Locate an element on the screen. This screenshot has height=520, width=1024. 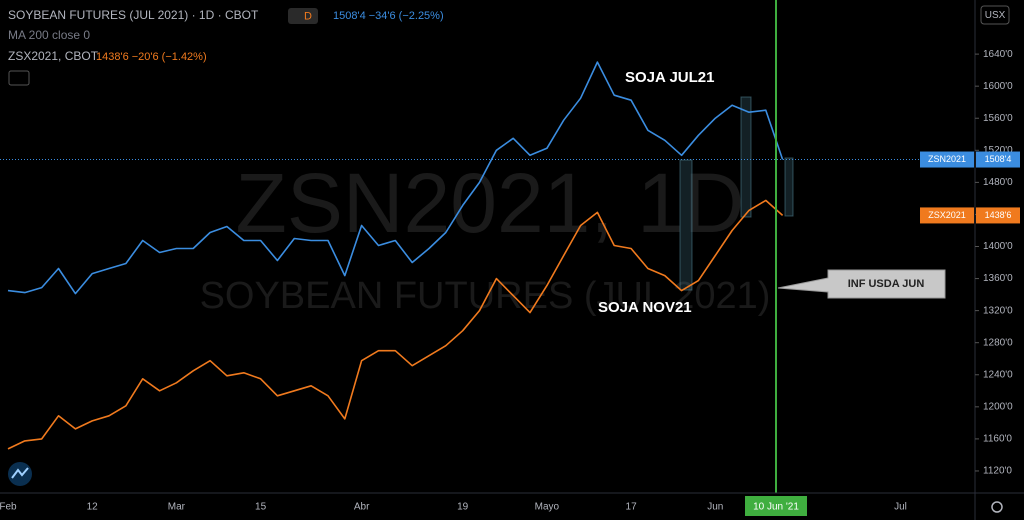
interval-badge-bg is located at coordinates (303, 16).